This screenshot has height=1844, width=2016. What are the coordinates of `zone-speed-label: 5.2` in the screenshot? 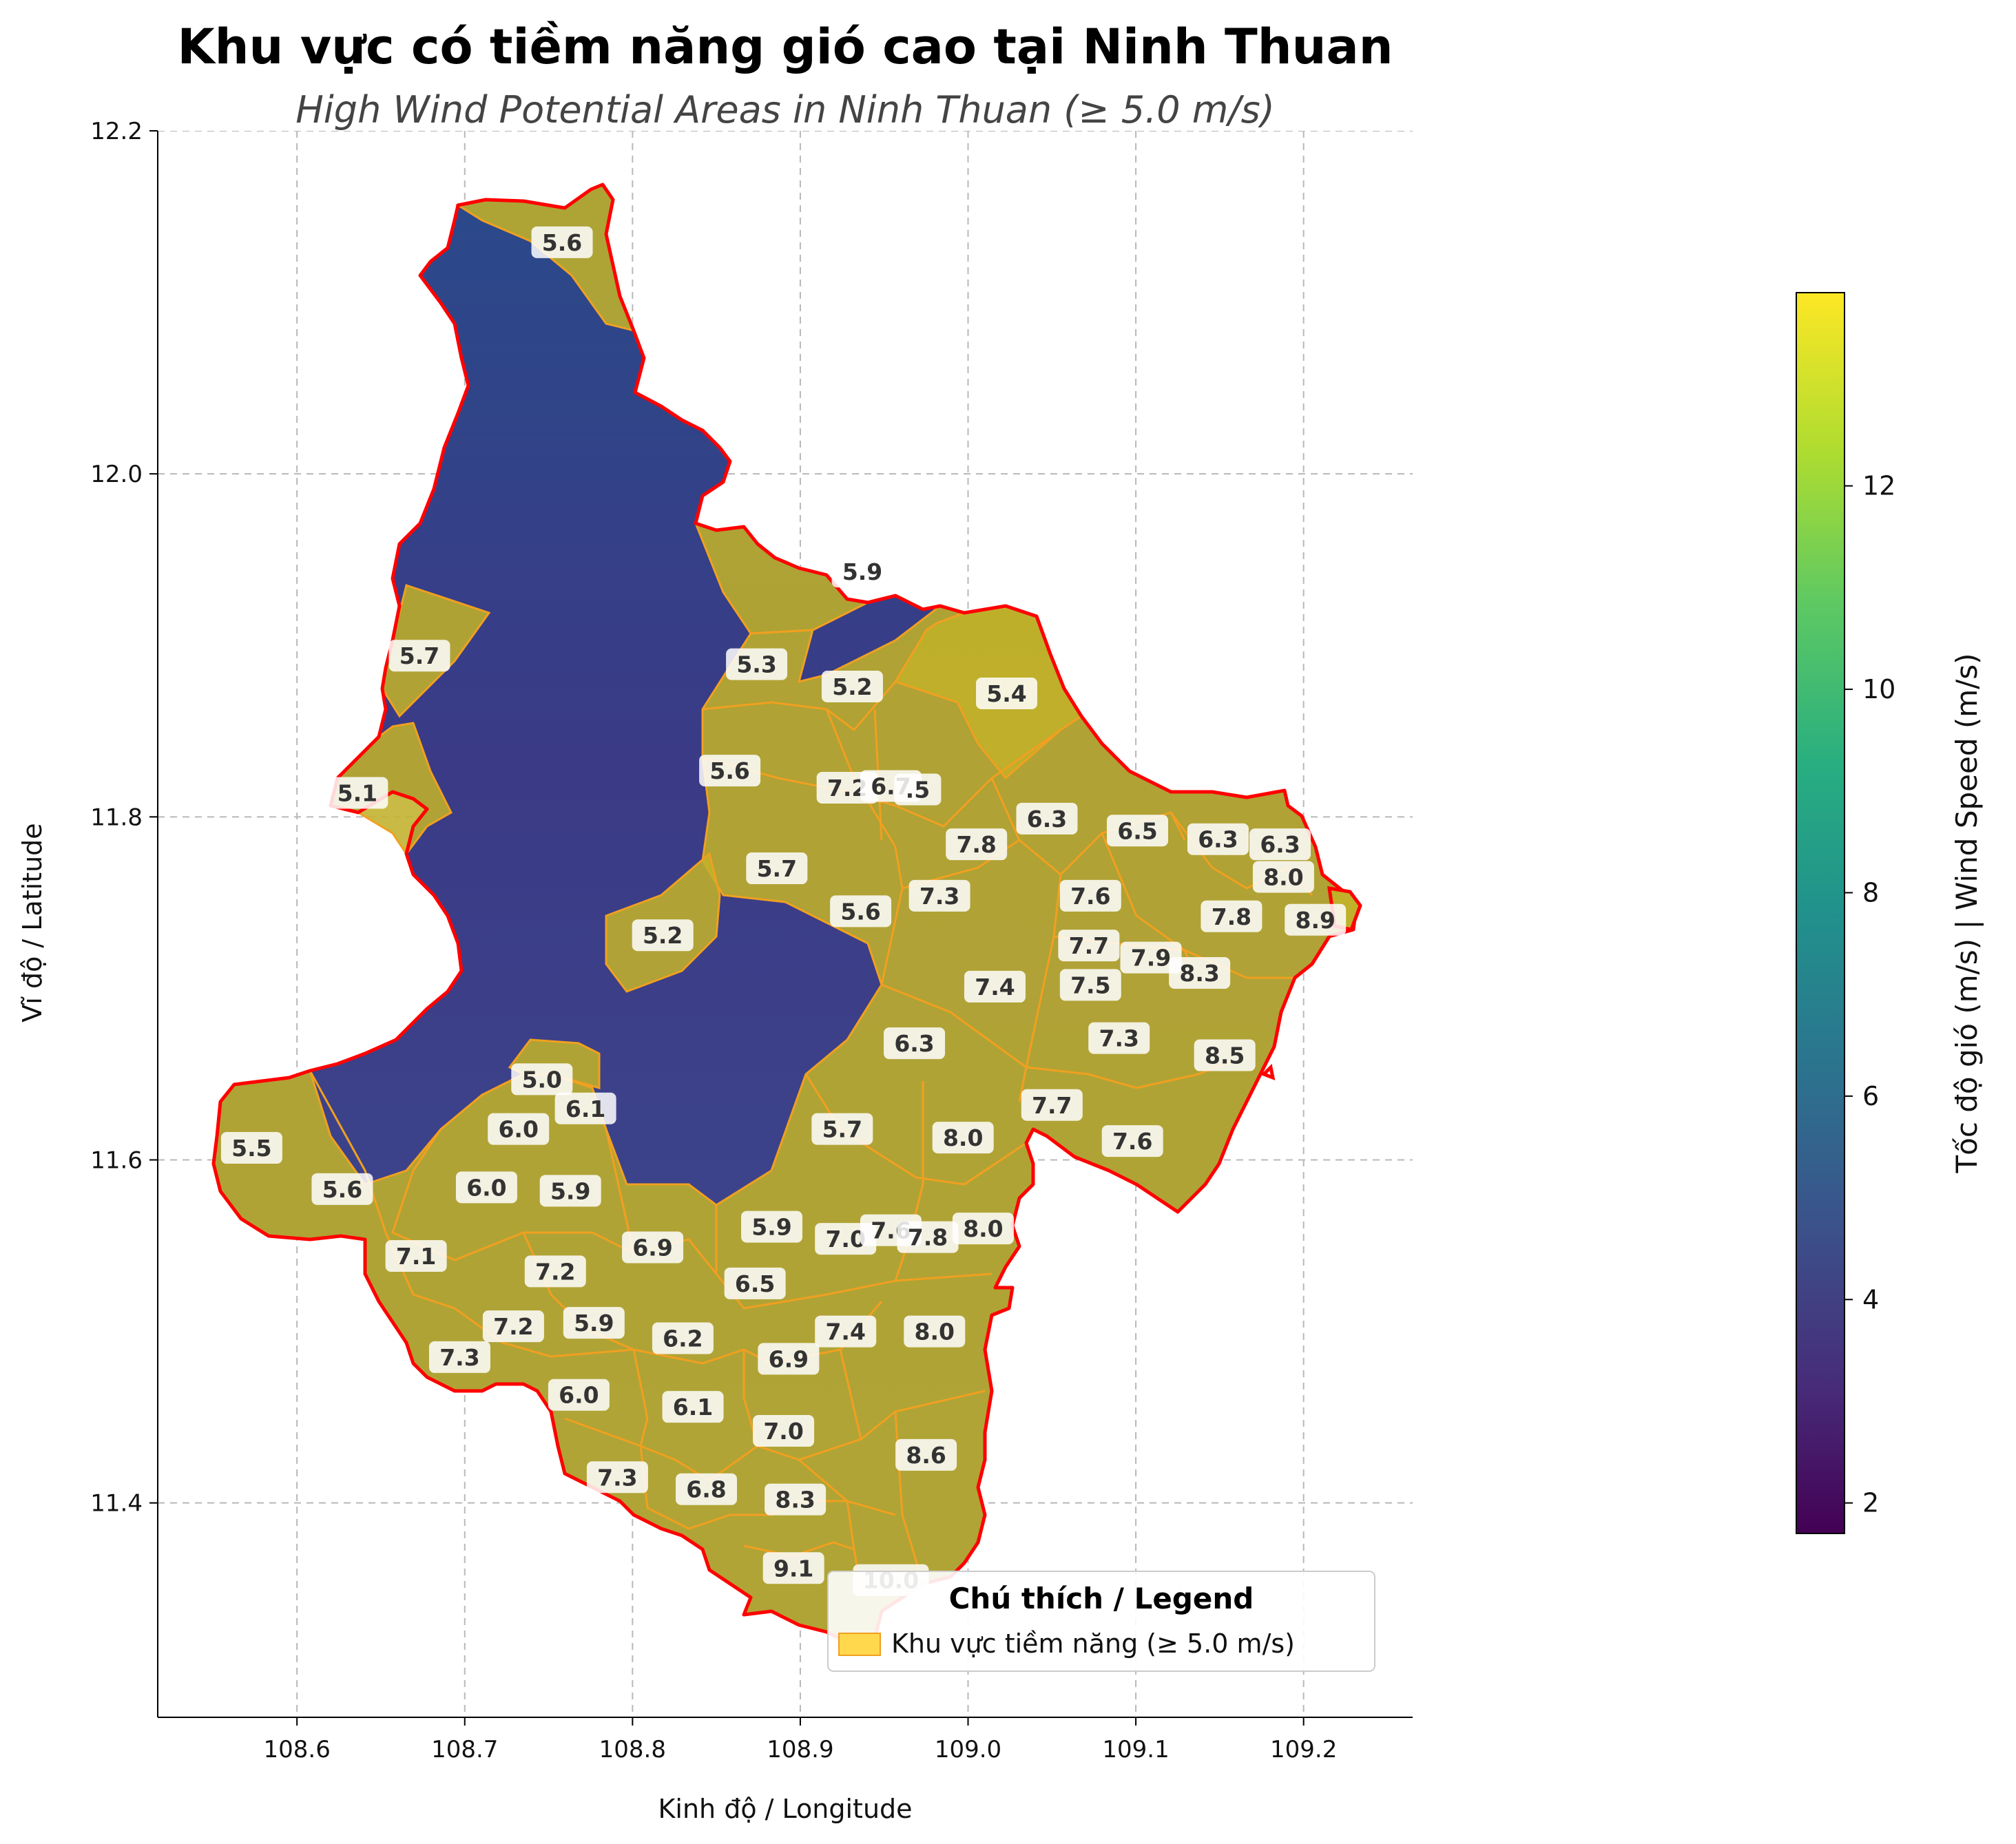 It's located at (852, 687).